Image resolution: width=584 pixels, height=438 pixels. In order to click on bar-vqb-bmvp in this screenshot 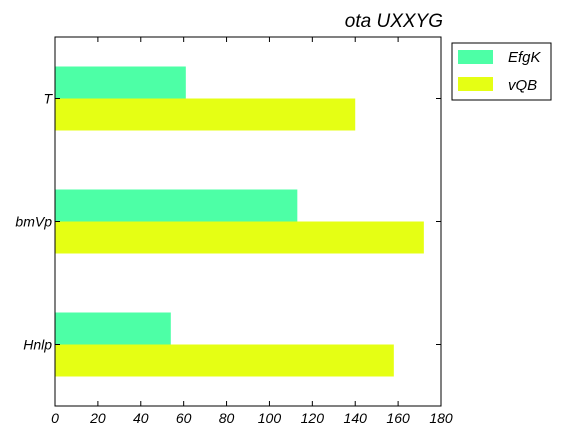, I will do `click(239, 237)`.